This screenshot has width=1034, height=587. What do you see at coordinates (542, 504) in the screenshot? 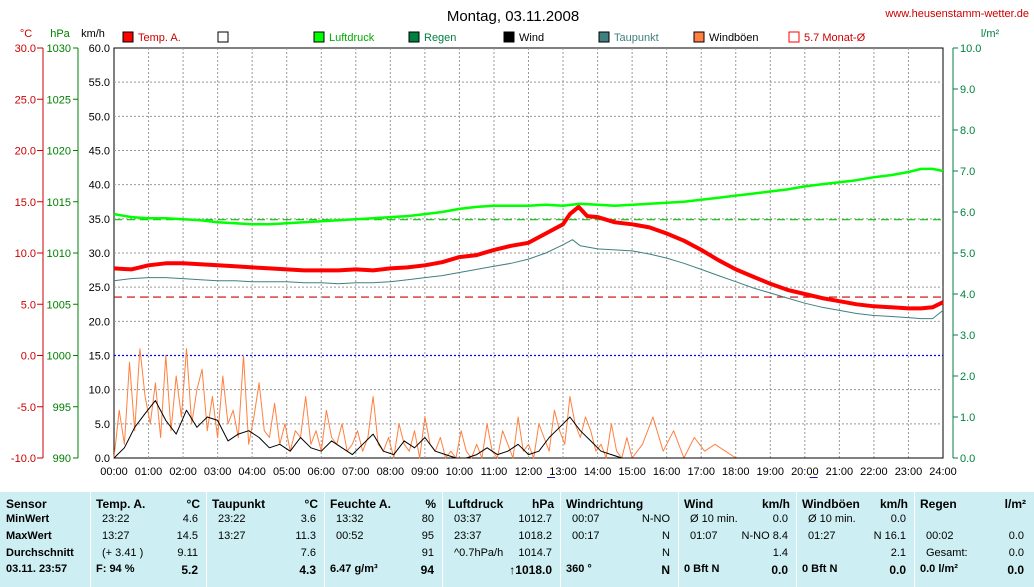
I see `luftdruck-unit: hPa` at bounding box center [542, 504].